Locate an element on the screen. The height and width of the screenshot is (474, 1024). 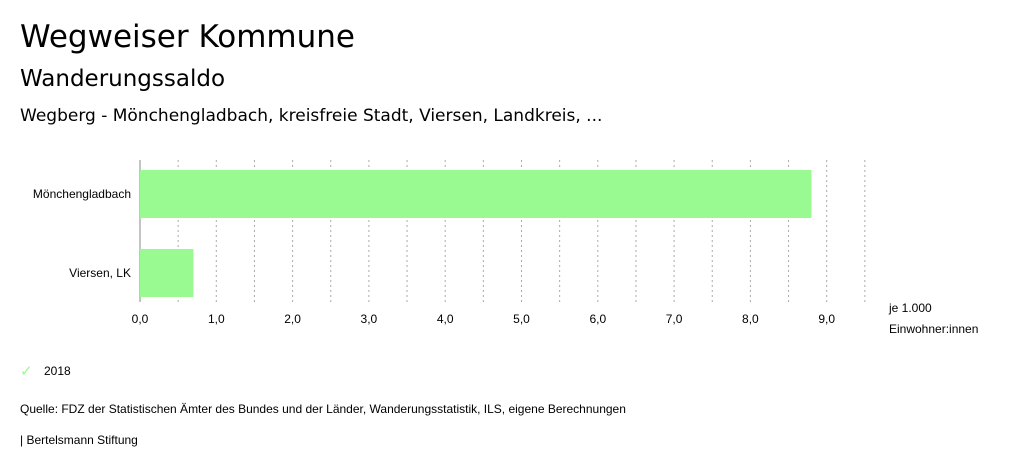
unit-label-line1: je 1.000 is located at coordinates (910, 308).